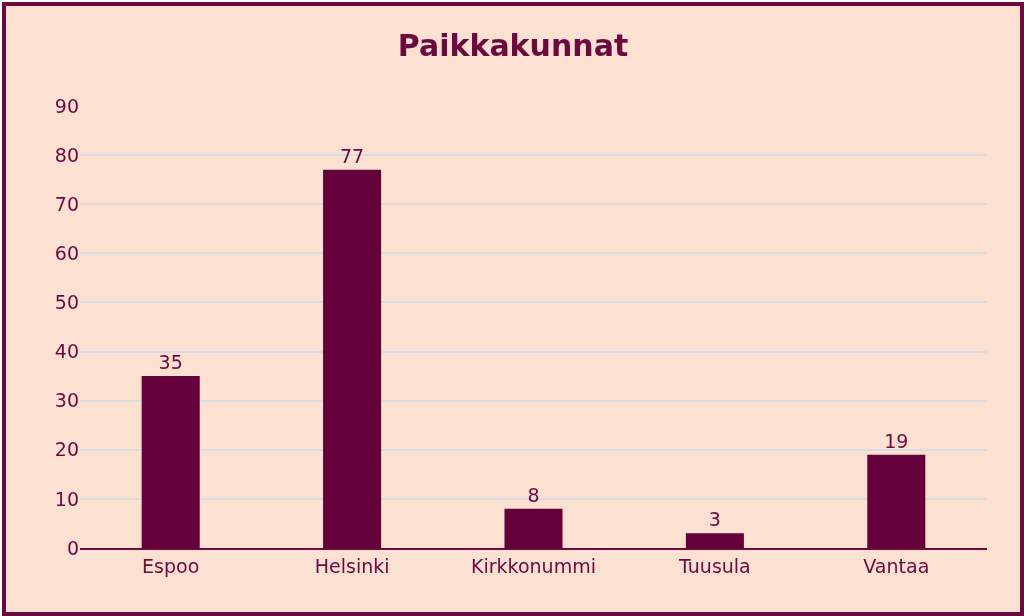  Describe the element at coordinates (714, 519) in the screenshot. I see `data-label: 3` at that location.